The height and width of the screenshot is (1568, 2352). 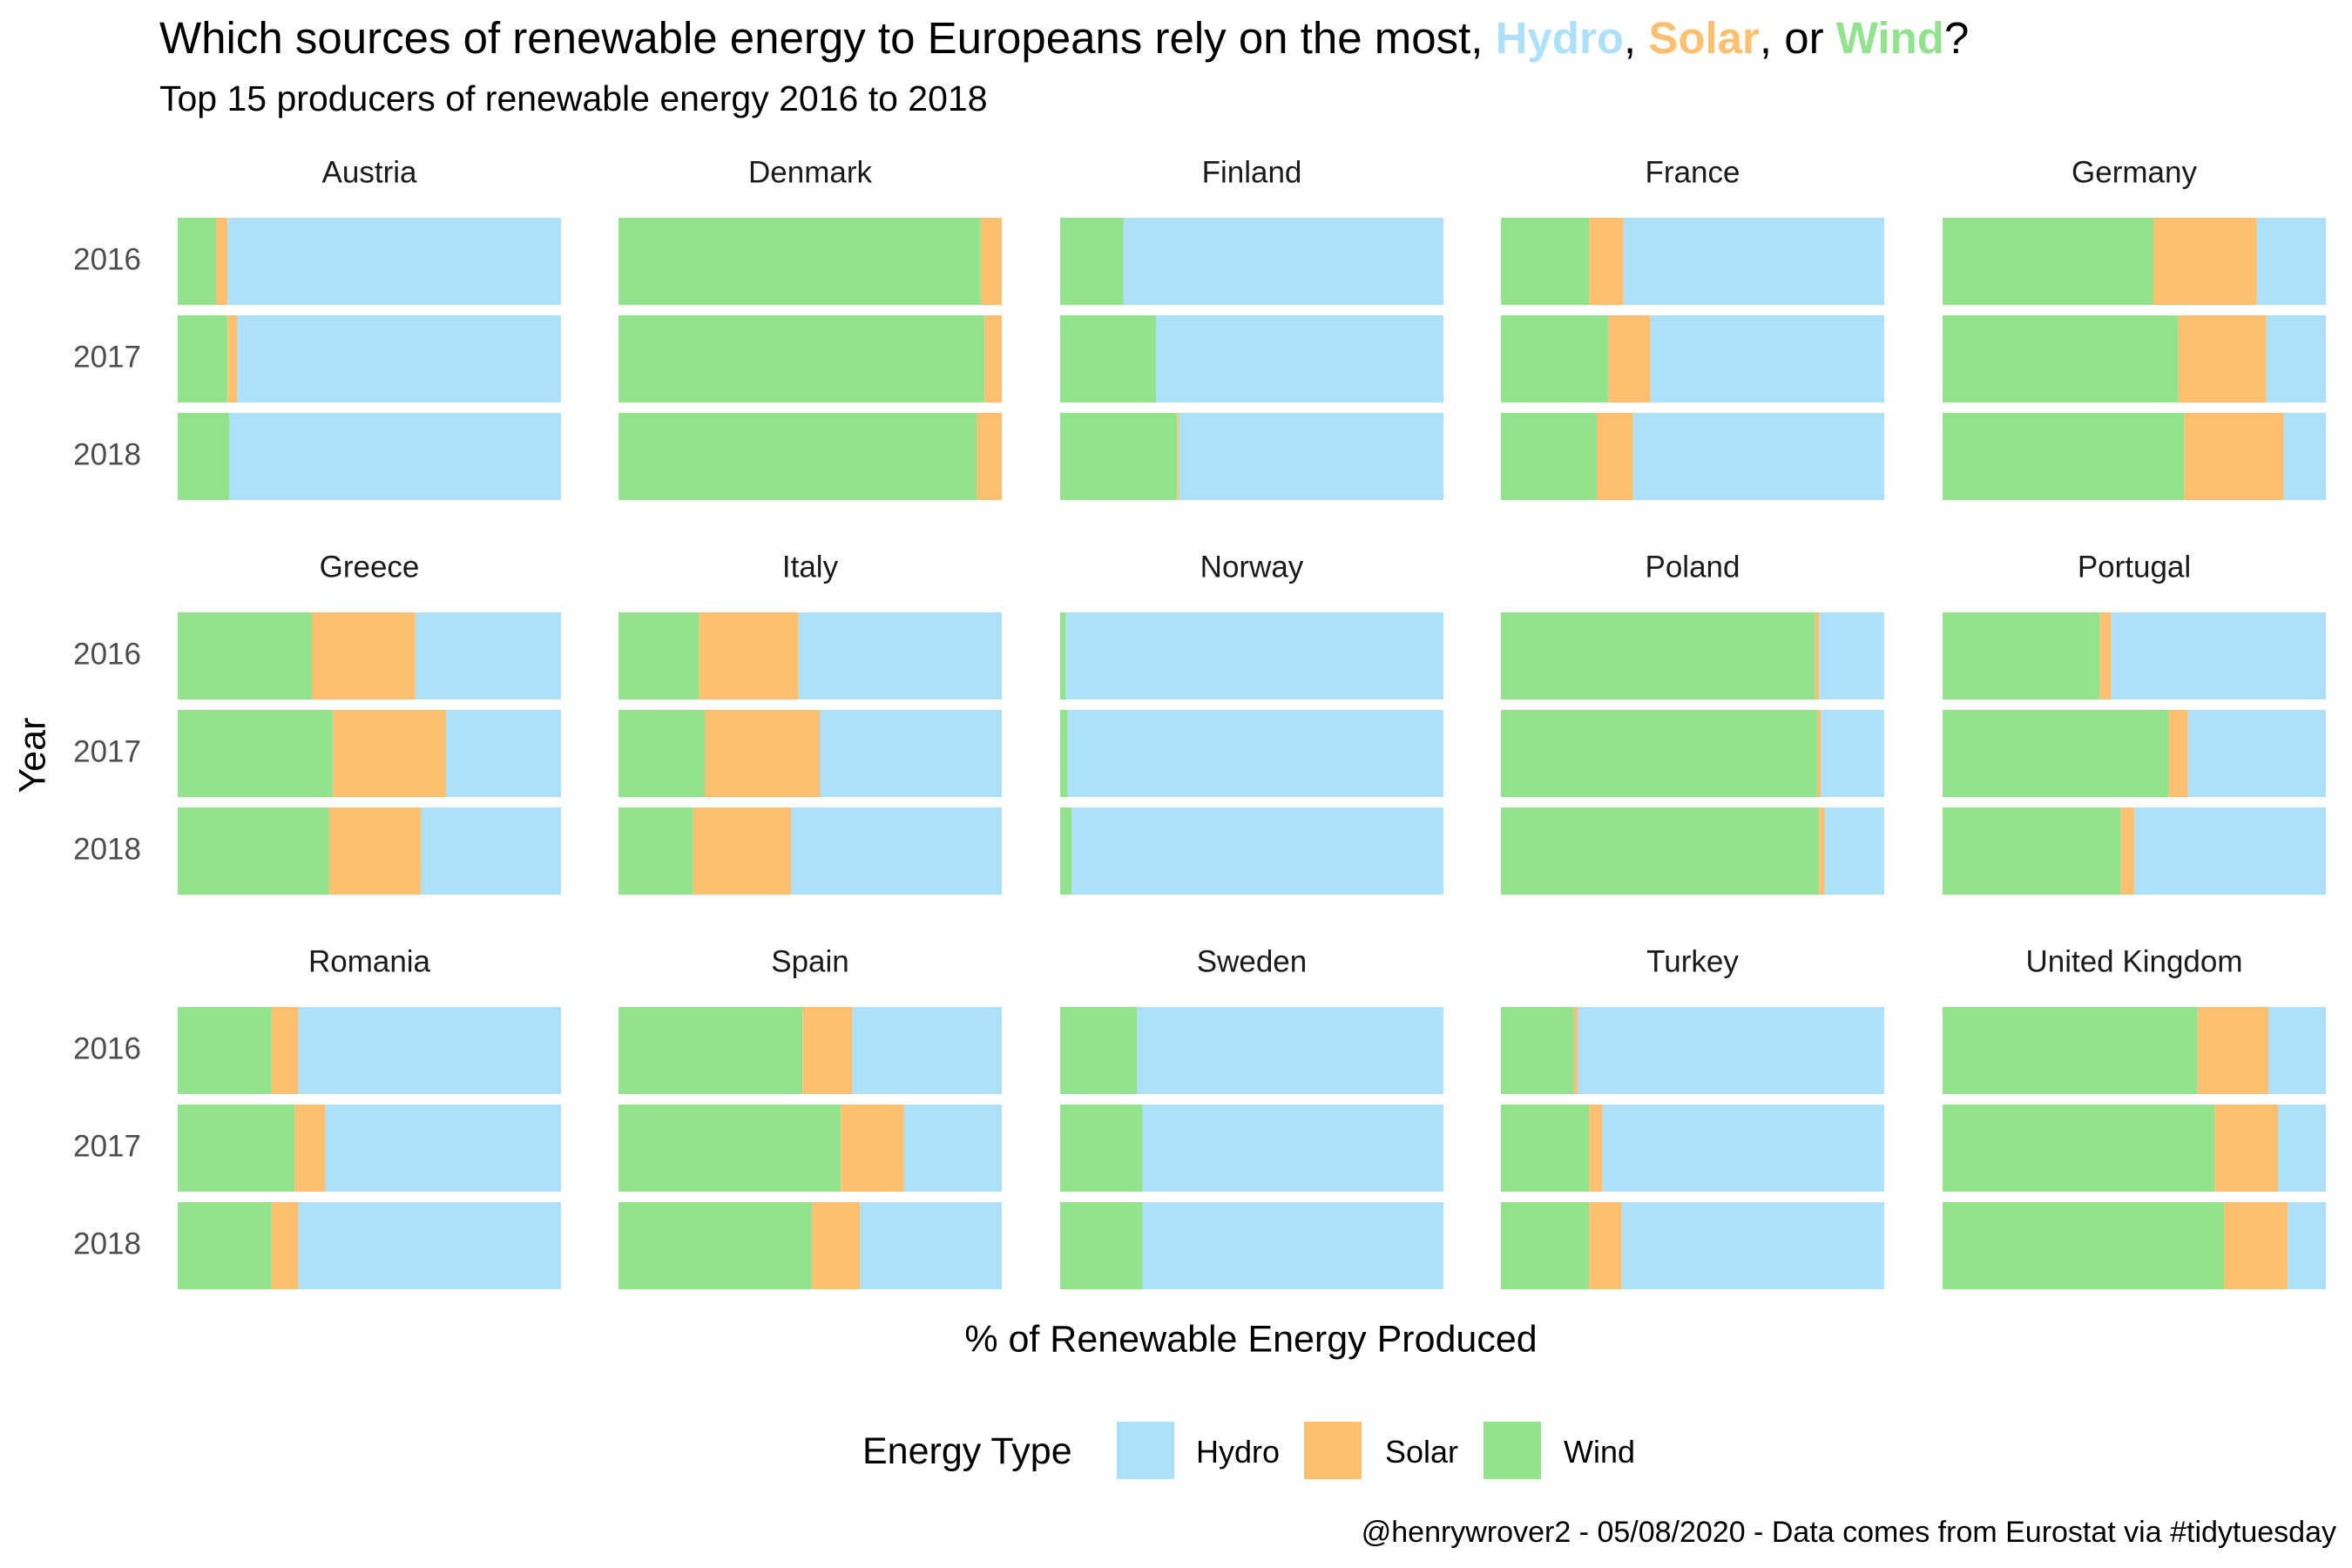 I want to click on bar-portugal-2017-hydro, so click(x=2256, y=753).